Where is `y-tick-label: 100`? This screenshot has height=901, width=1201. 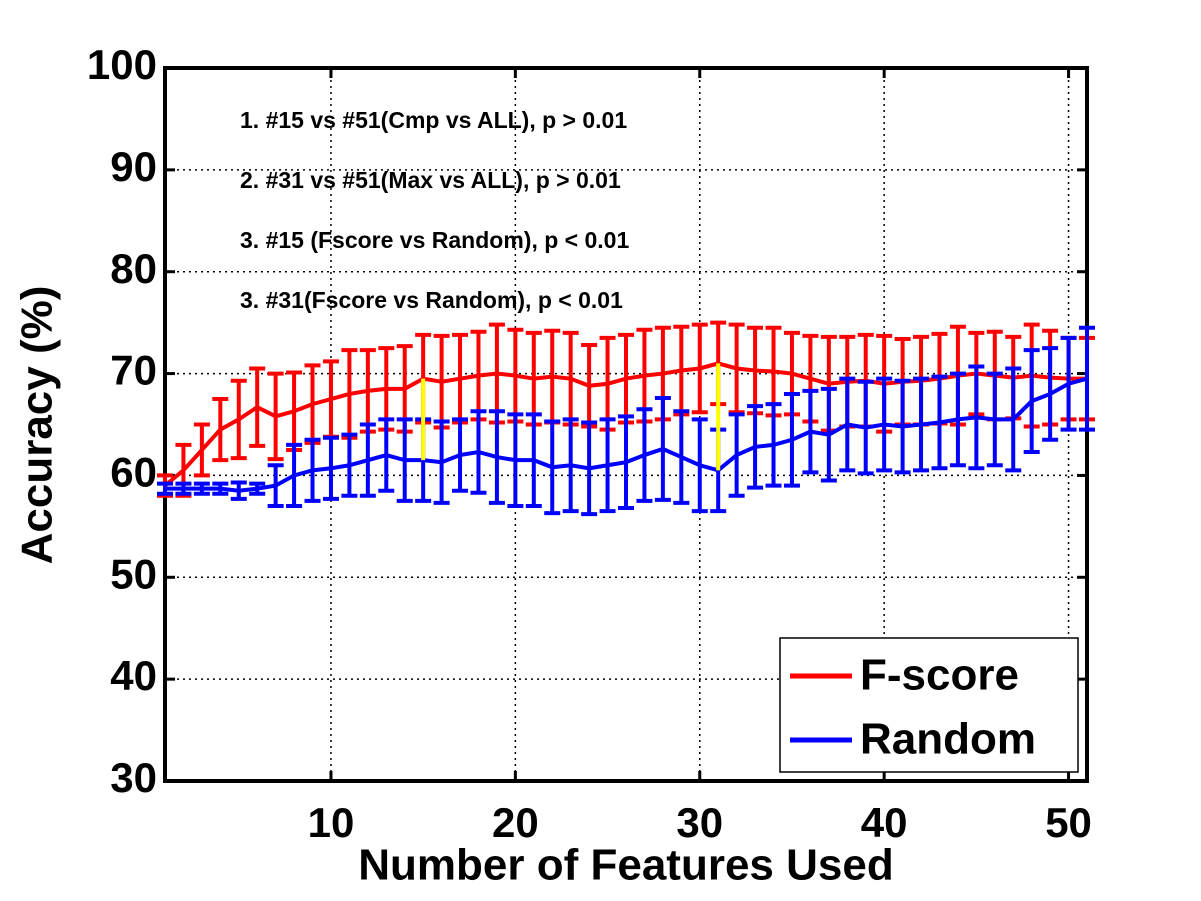
y-tick-label: 100 is located at coordinates (122, 64).